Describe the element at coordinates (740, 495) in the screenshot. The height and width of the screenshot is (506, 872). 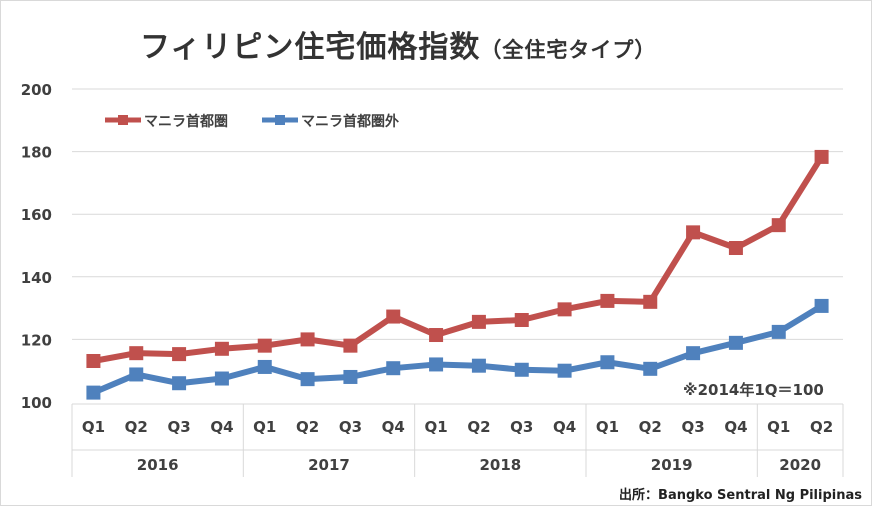
I see `source-note: 出所：Bangko Sentral Ng Pilipinas` at that location.